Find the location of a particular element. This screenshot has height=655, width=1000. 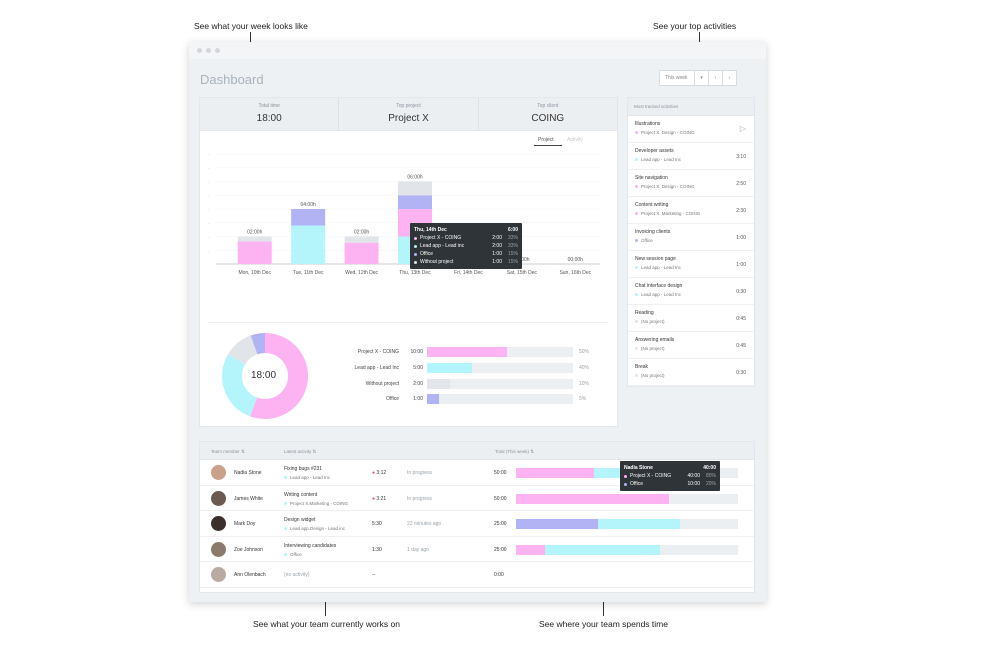

task-status: In progress is located at coordinates (420, 498).